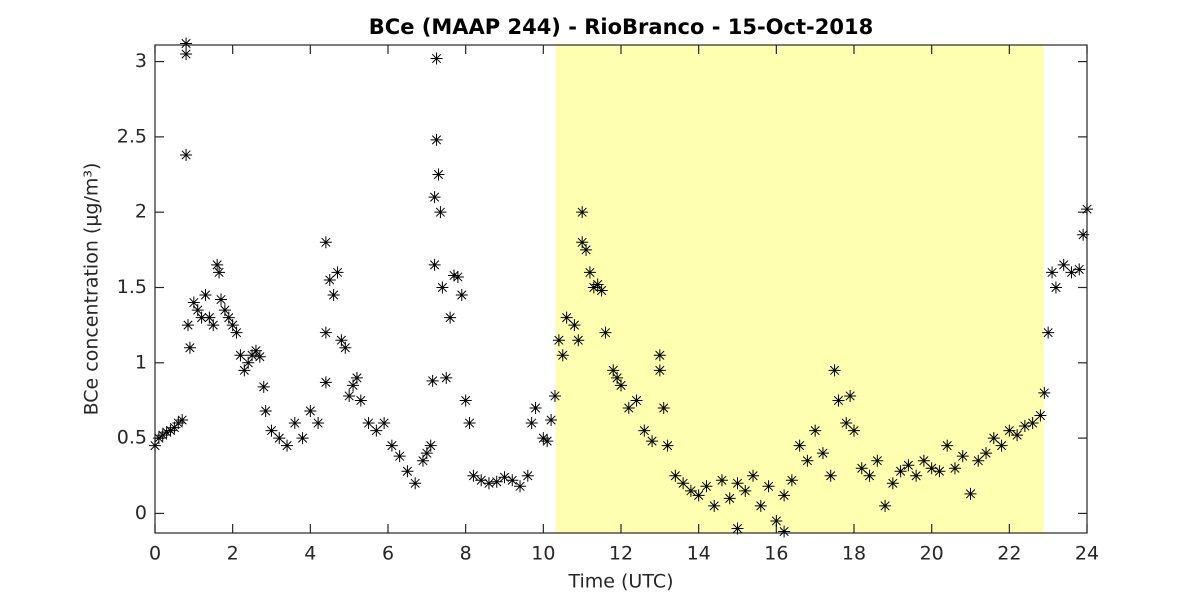  Describe the element at coordinates (132, 438) in the screenshot. I see `y-tick-label: 0.5` at that location.